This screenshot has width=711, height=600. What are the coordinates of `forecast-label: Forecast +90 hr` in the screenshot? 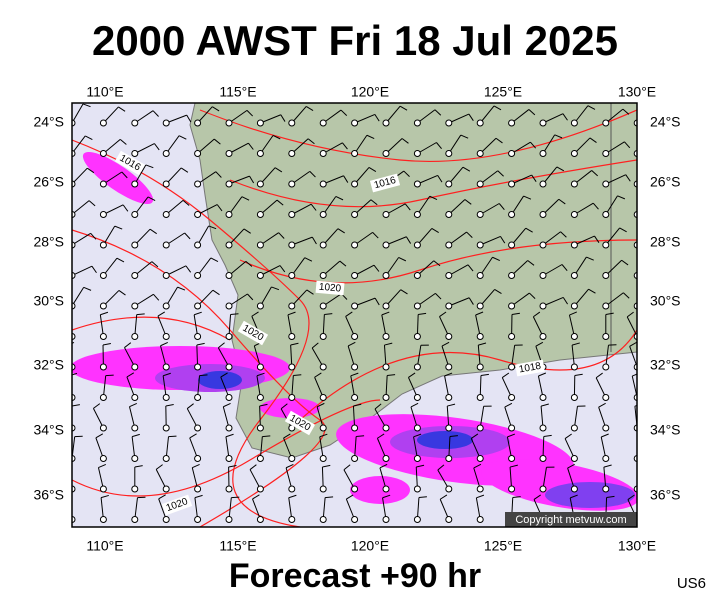 It's located at (355, 576).